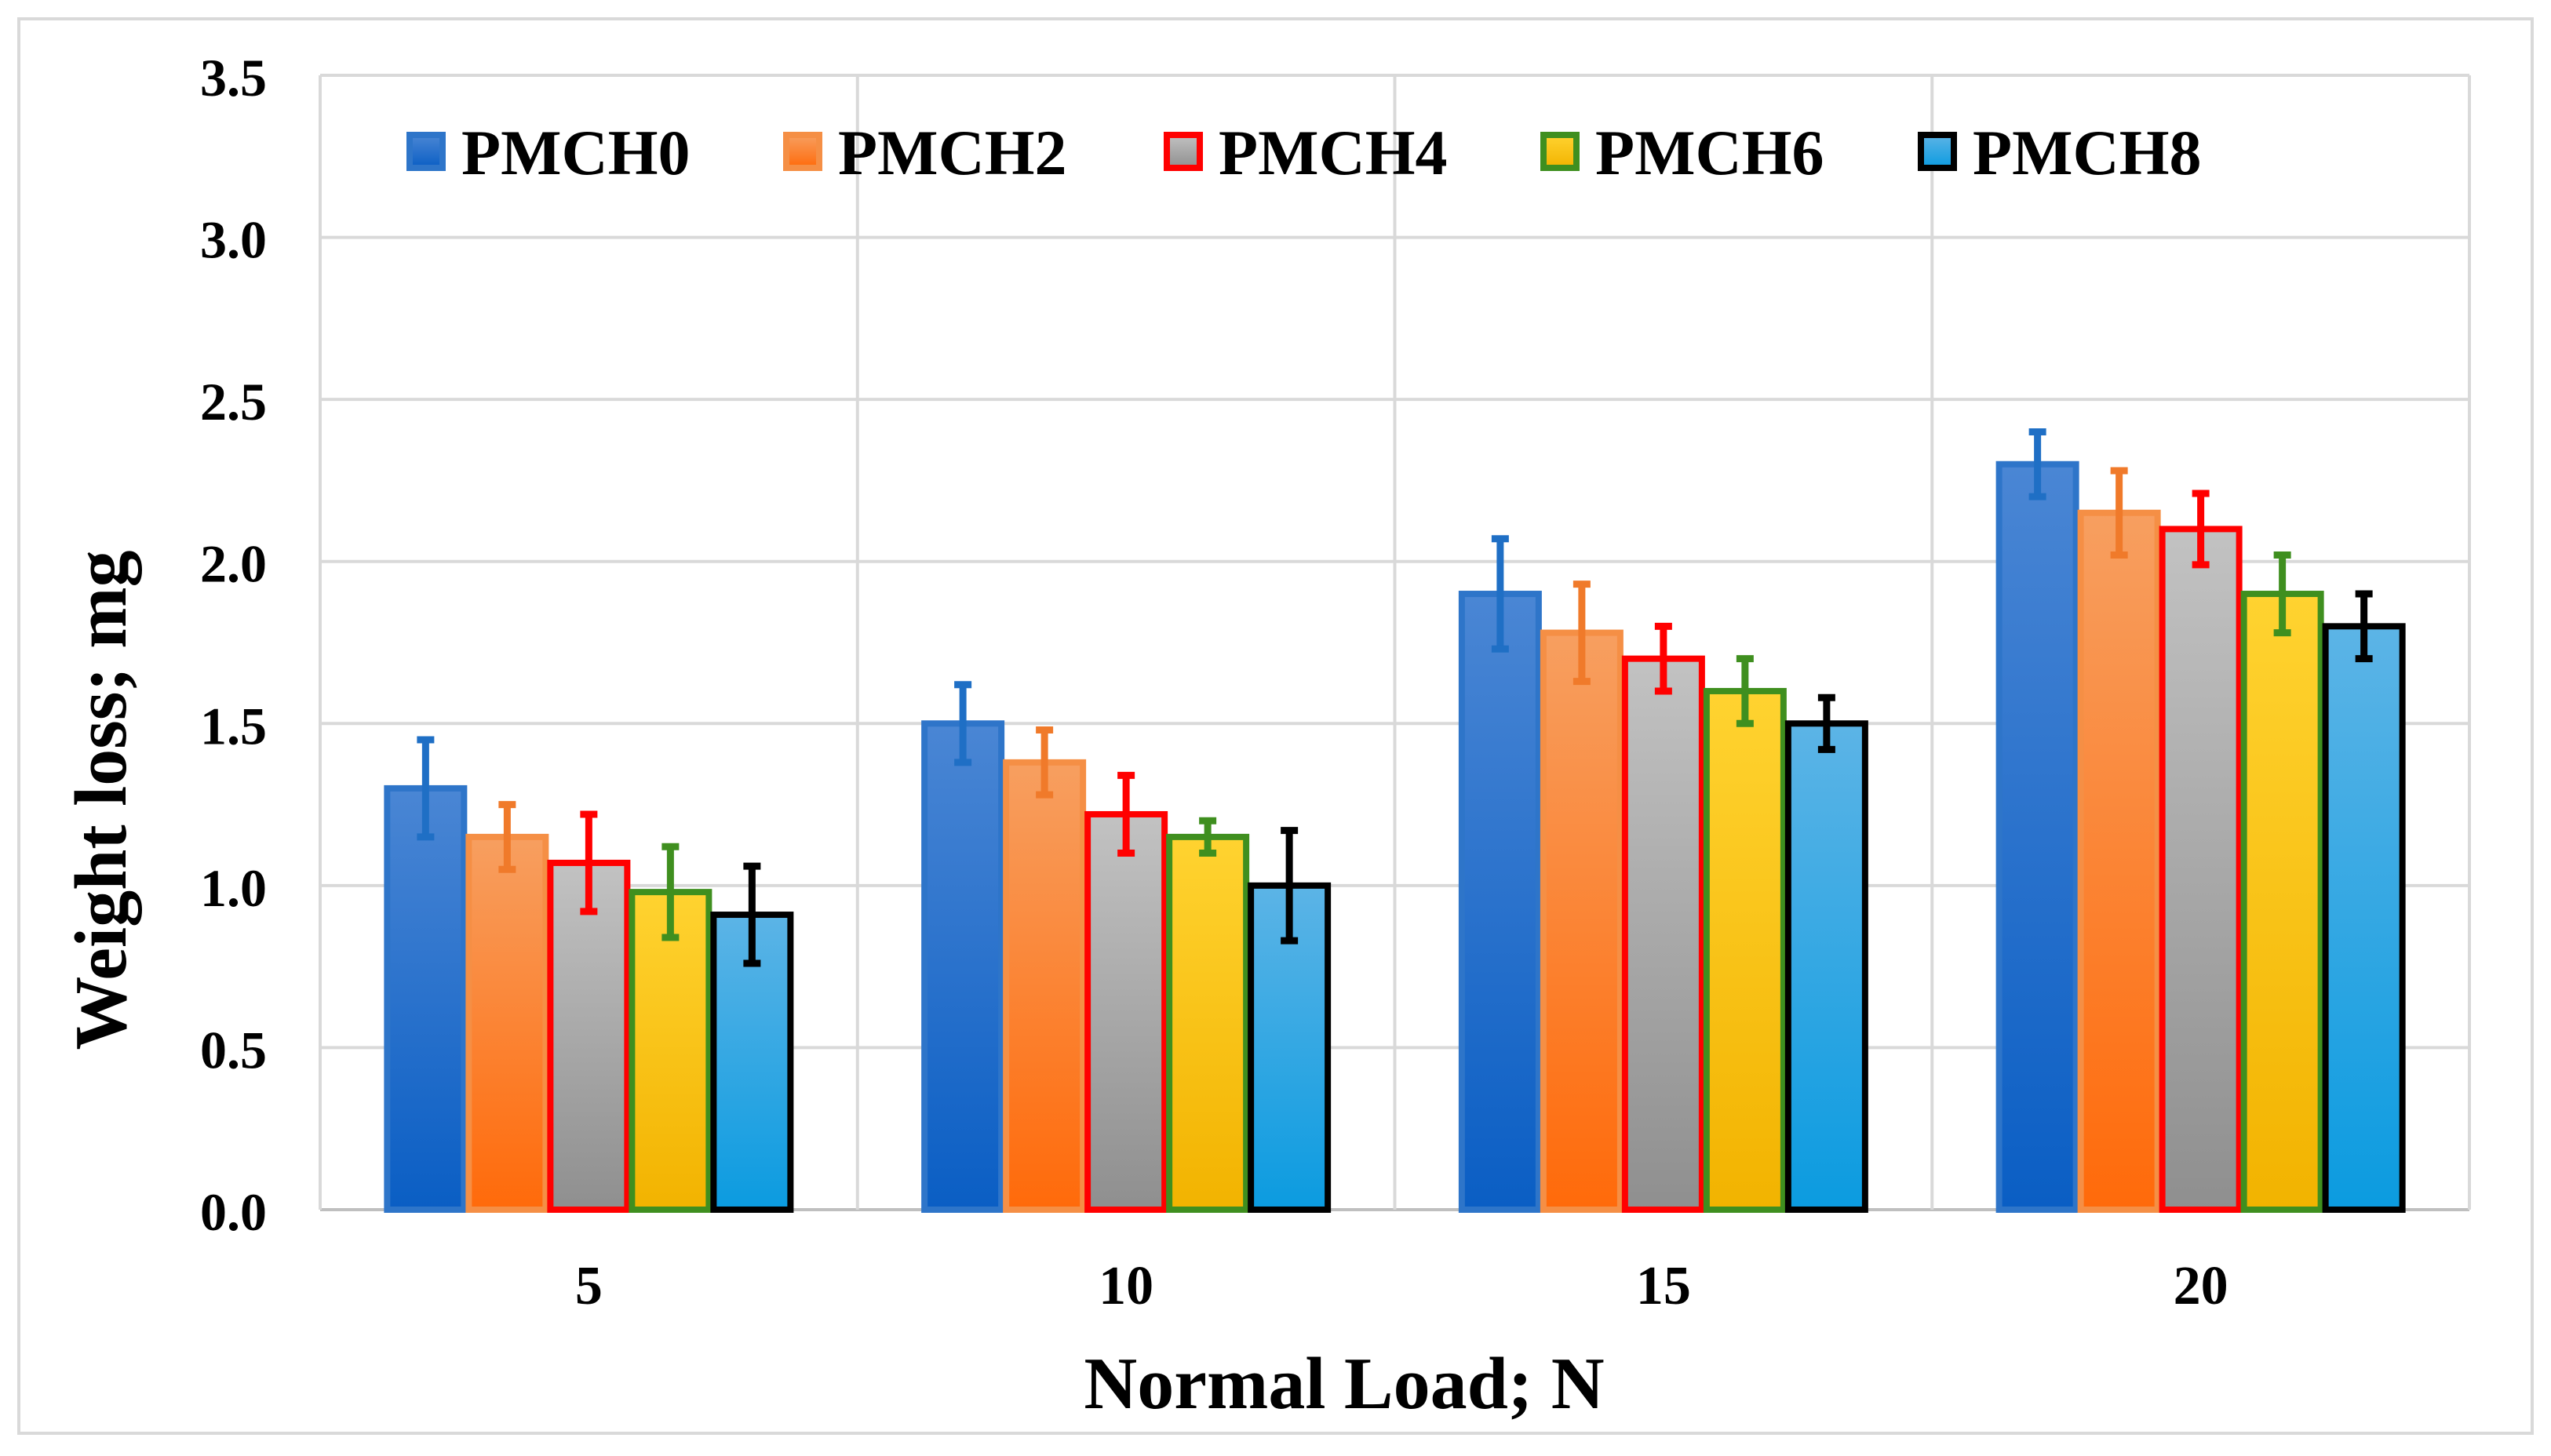 This screenshot has height=1456, width=2551. I want to click on legend-label-pmch0: PMCH0, so click(575, 152).